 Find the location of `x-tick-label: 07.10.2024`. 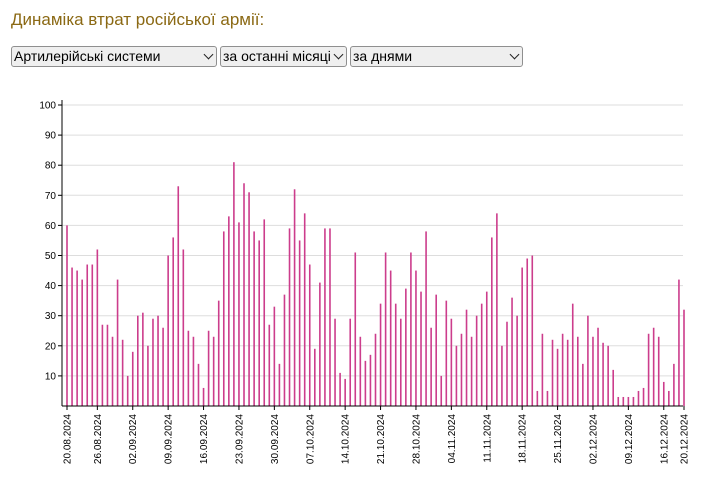

x-tick-label: 07.10.2024 is located at coordinates (310, 439).